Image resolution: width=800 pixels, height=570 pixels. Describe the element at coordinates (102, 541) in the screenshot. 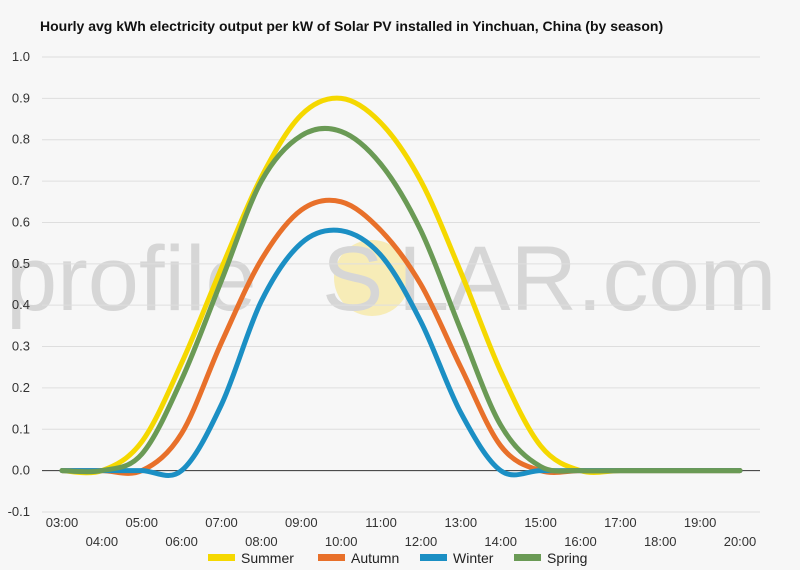

I see `x-tick-label: 04:00` at that location.